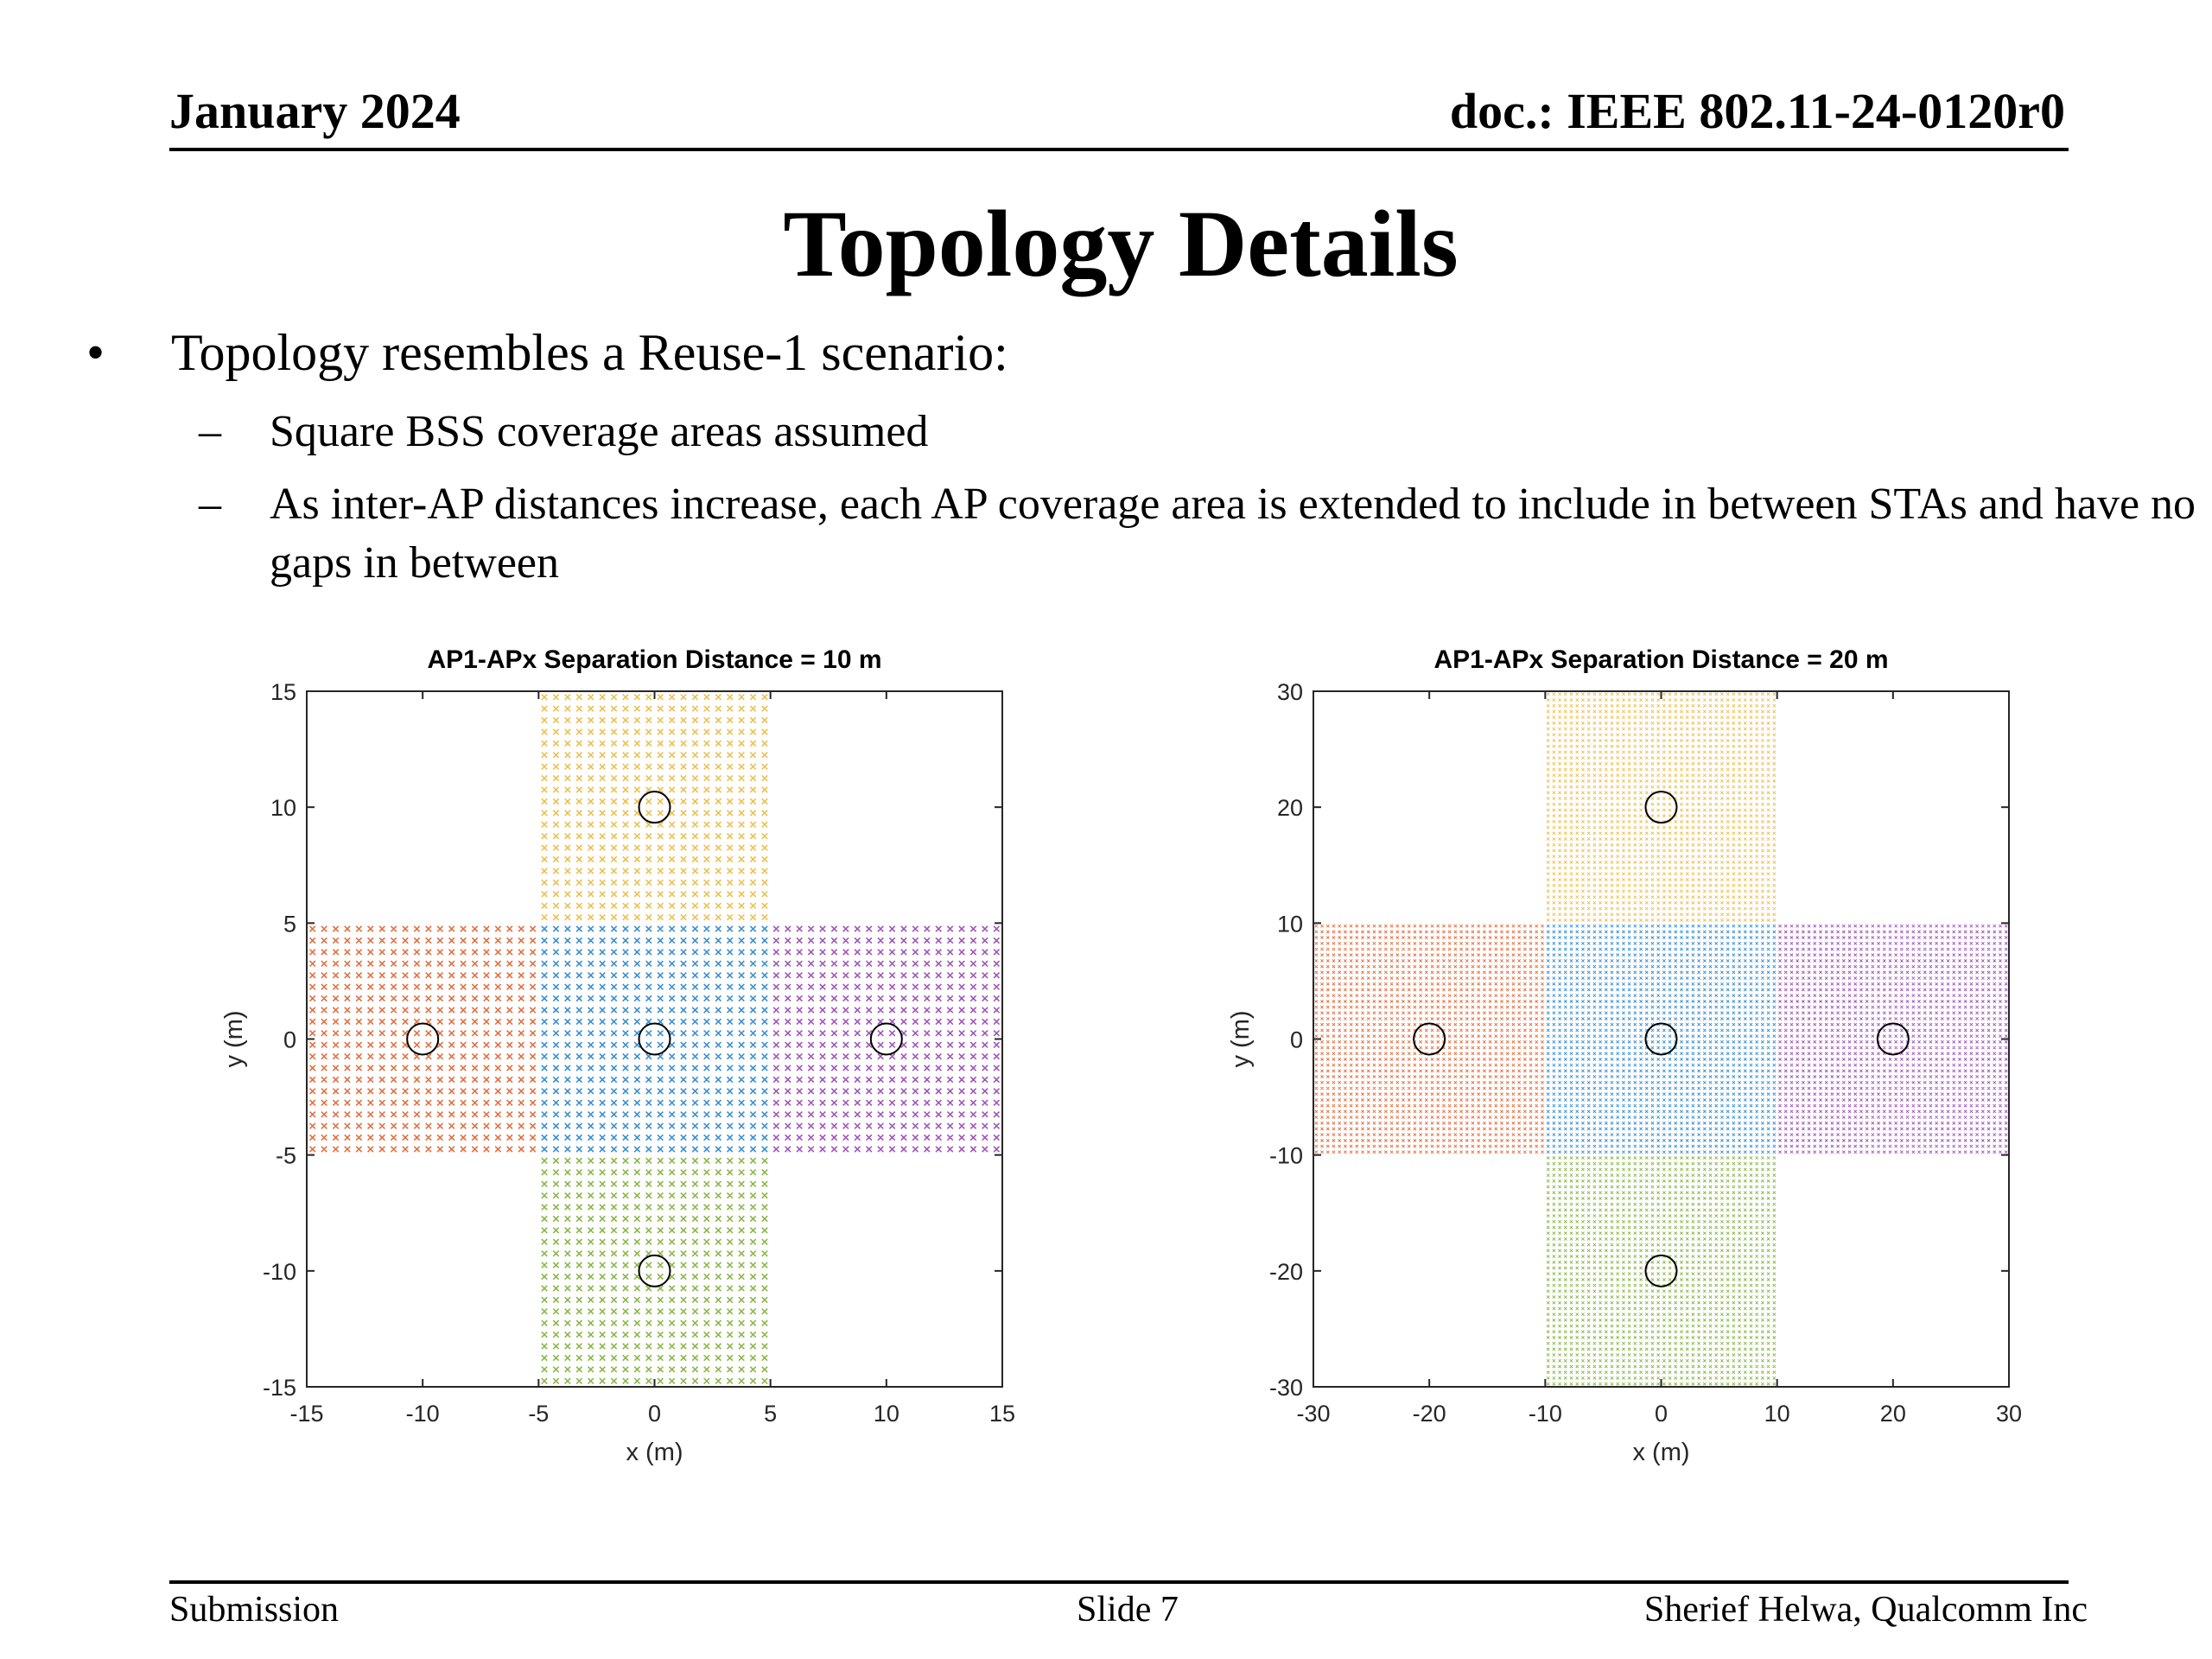  I want to click on footer-slide-number: Slide 7, so click(1128, 1610).